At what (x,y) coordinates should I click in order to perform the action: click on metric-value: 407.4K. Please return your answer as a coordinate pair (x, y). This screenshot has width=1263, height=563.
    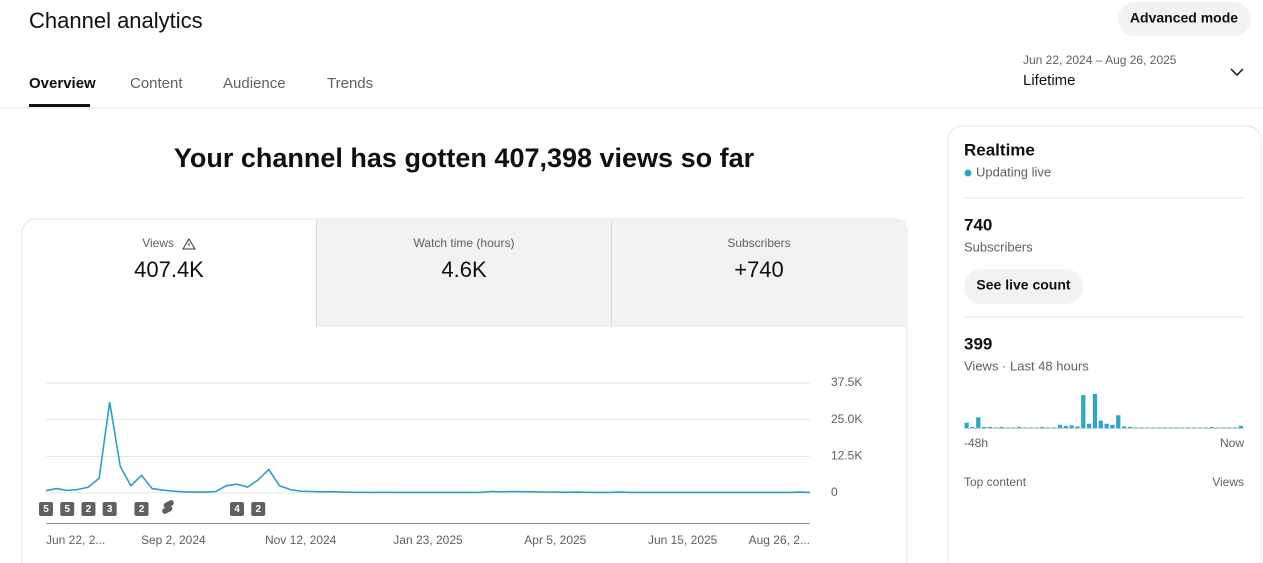
    Looking at the image, I should click on (169, 269).